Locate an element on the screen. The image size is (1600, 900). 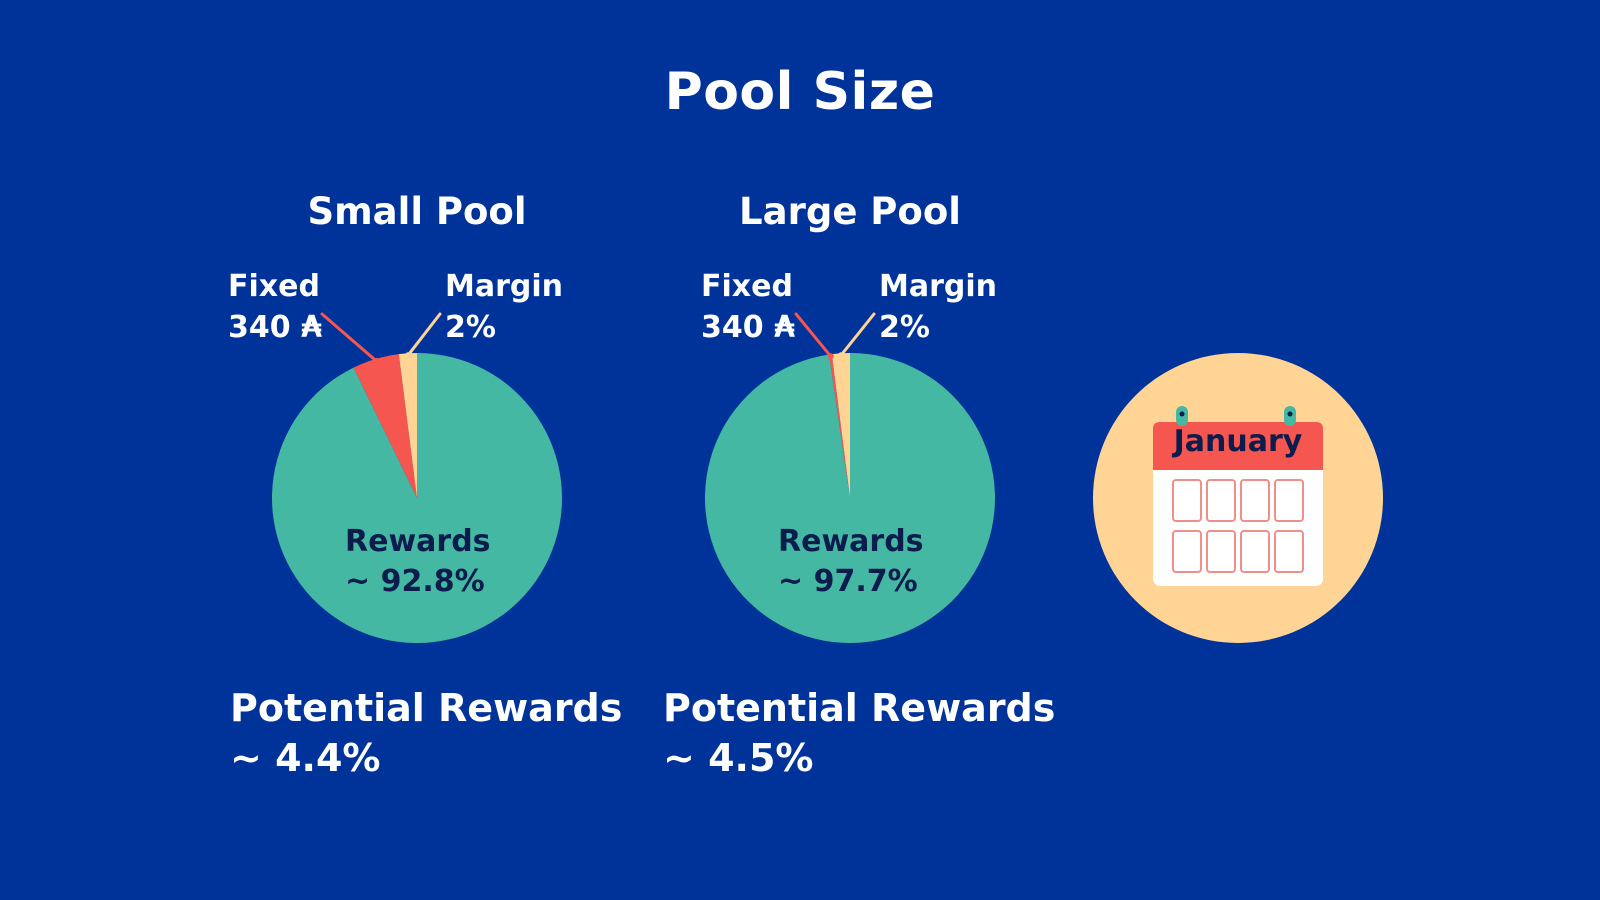
rewards-value: ~ 92.8% is located at coordinates (415, 581).